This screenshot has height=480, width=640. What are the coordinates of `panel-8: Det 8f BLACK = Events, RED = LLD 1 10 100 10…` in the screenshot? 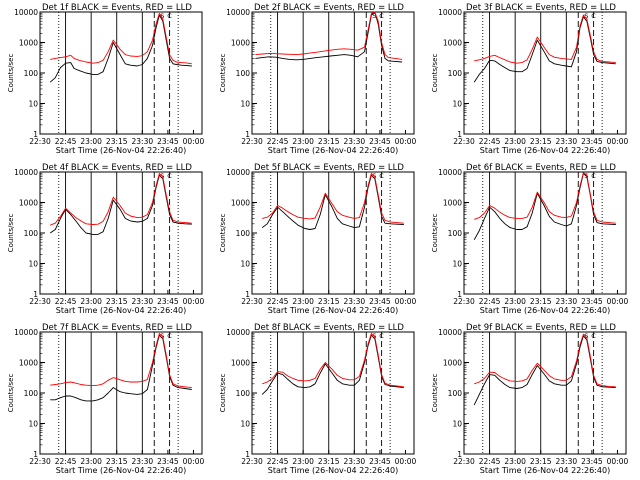 It's located at (318, 399).